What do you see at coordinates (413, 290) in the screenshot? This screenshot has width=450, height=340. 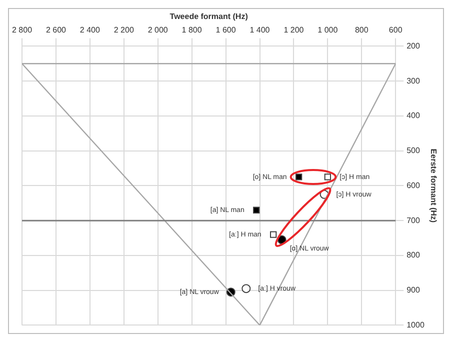 I see `y-tick-label: 900` at bounding box center [413, 290].